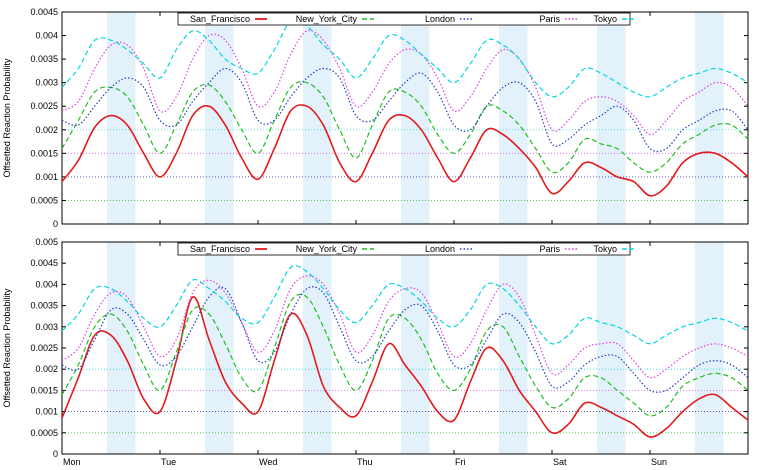  What do you see at coordinates (72, 462) in the screenshot?
I see `x-tick-label: Mon` at bounding box center [72, 462].